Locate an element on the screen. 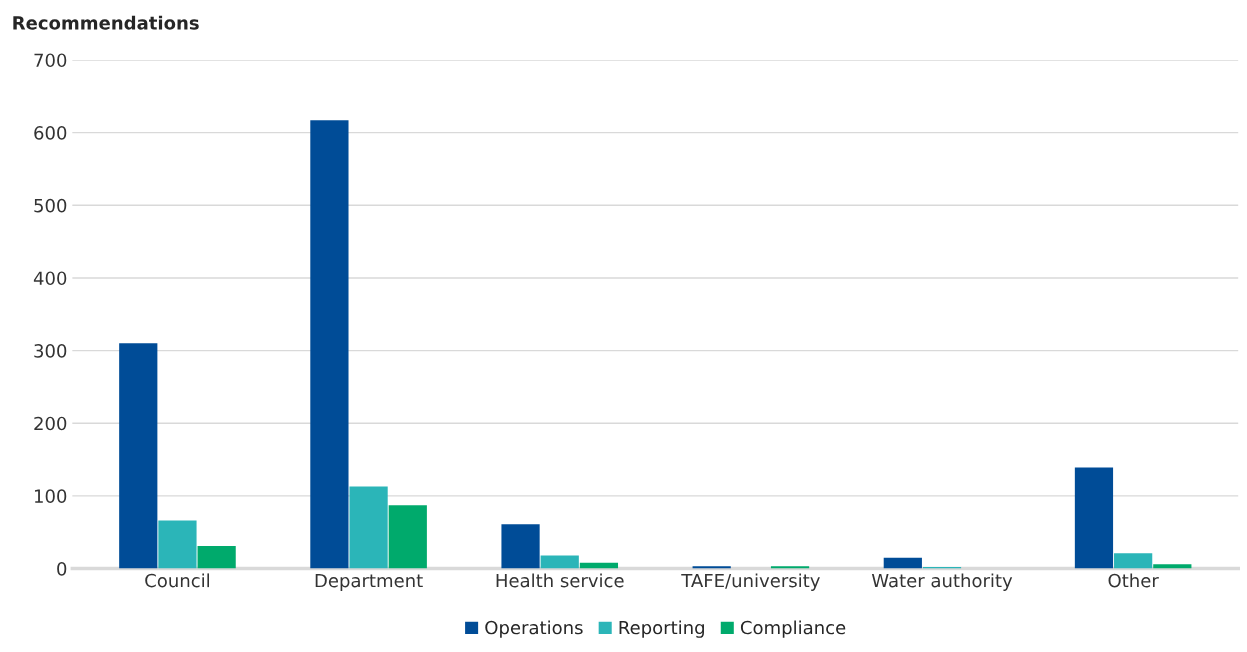 This screenshot has height=652, width=1247. legend-label: Compliance is located at coordinates (793, 629).